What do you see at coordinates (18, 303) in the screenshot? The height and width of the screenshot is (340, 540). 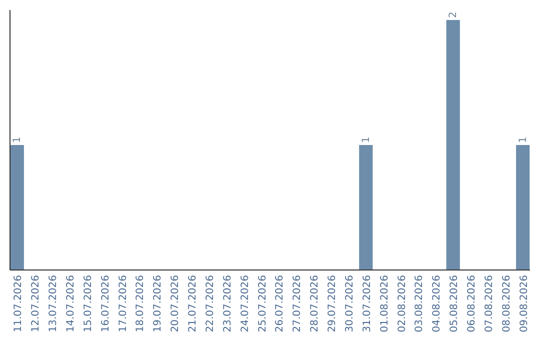 I see `x-tick-label: 11.07.2026` at bounding box center [18, 303].